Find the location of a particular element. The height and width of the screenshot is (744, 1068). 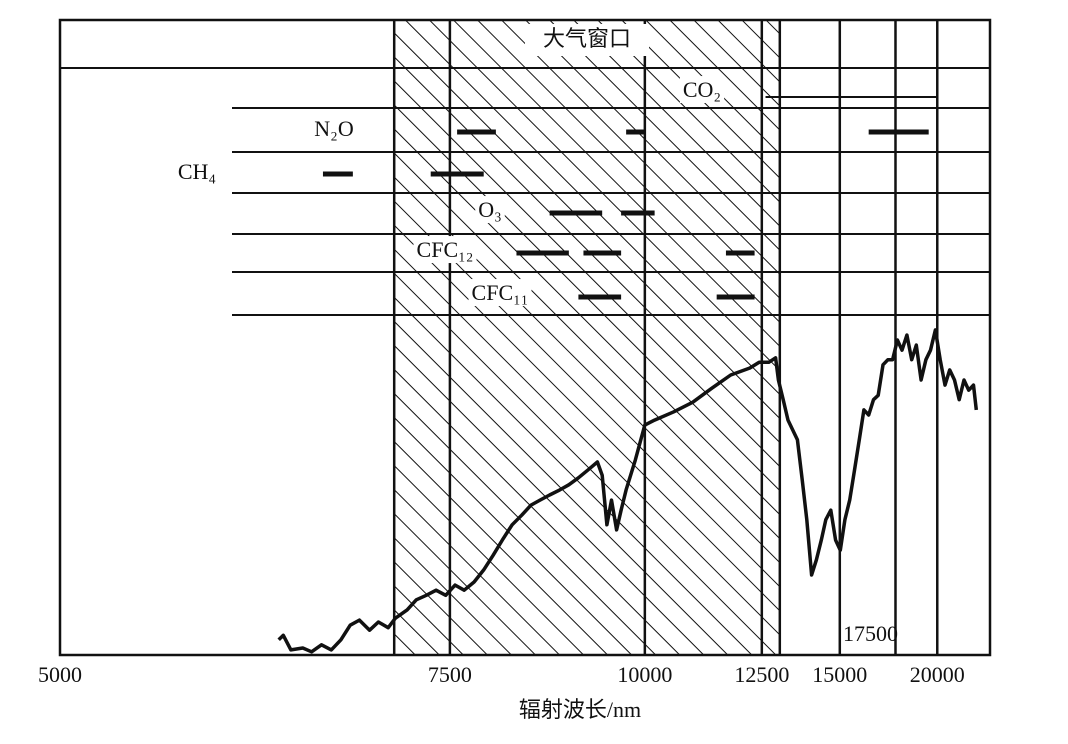

gas-label: CFC₁₁ is located at coordinates (500, 292).